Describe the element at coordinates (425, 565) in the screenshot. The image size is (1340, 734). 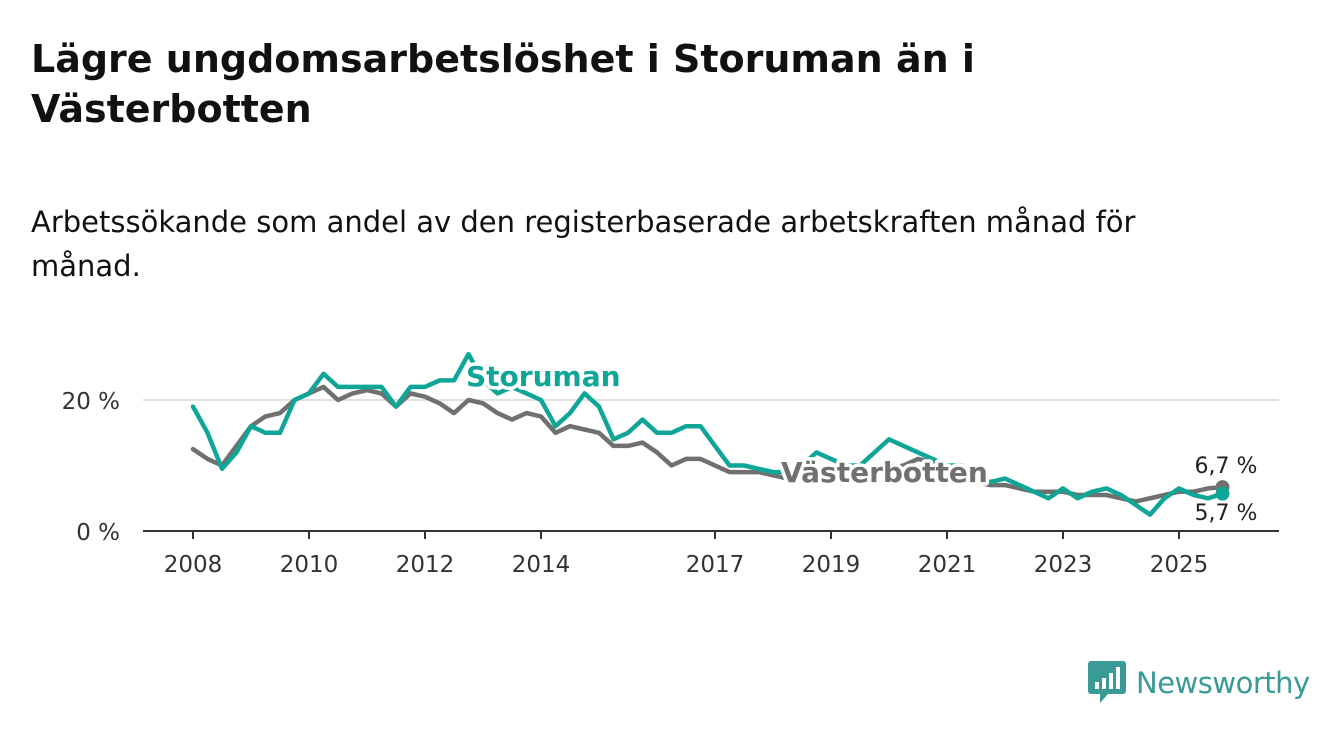
I see `x-tick-label: 2012` at that location.